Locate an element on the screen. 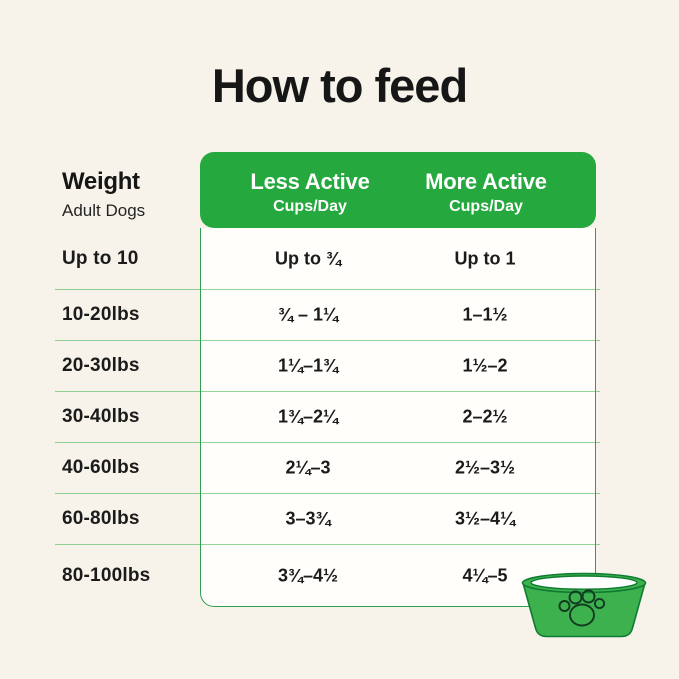  less-active-value: Up to ¾ is located at coordinates (308, 258).